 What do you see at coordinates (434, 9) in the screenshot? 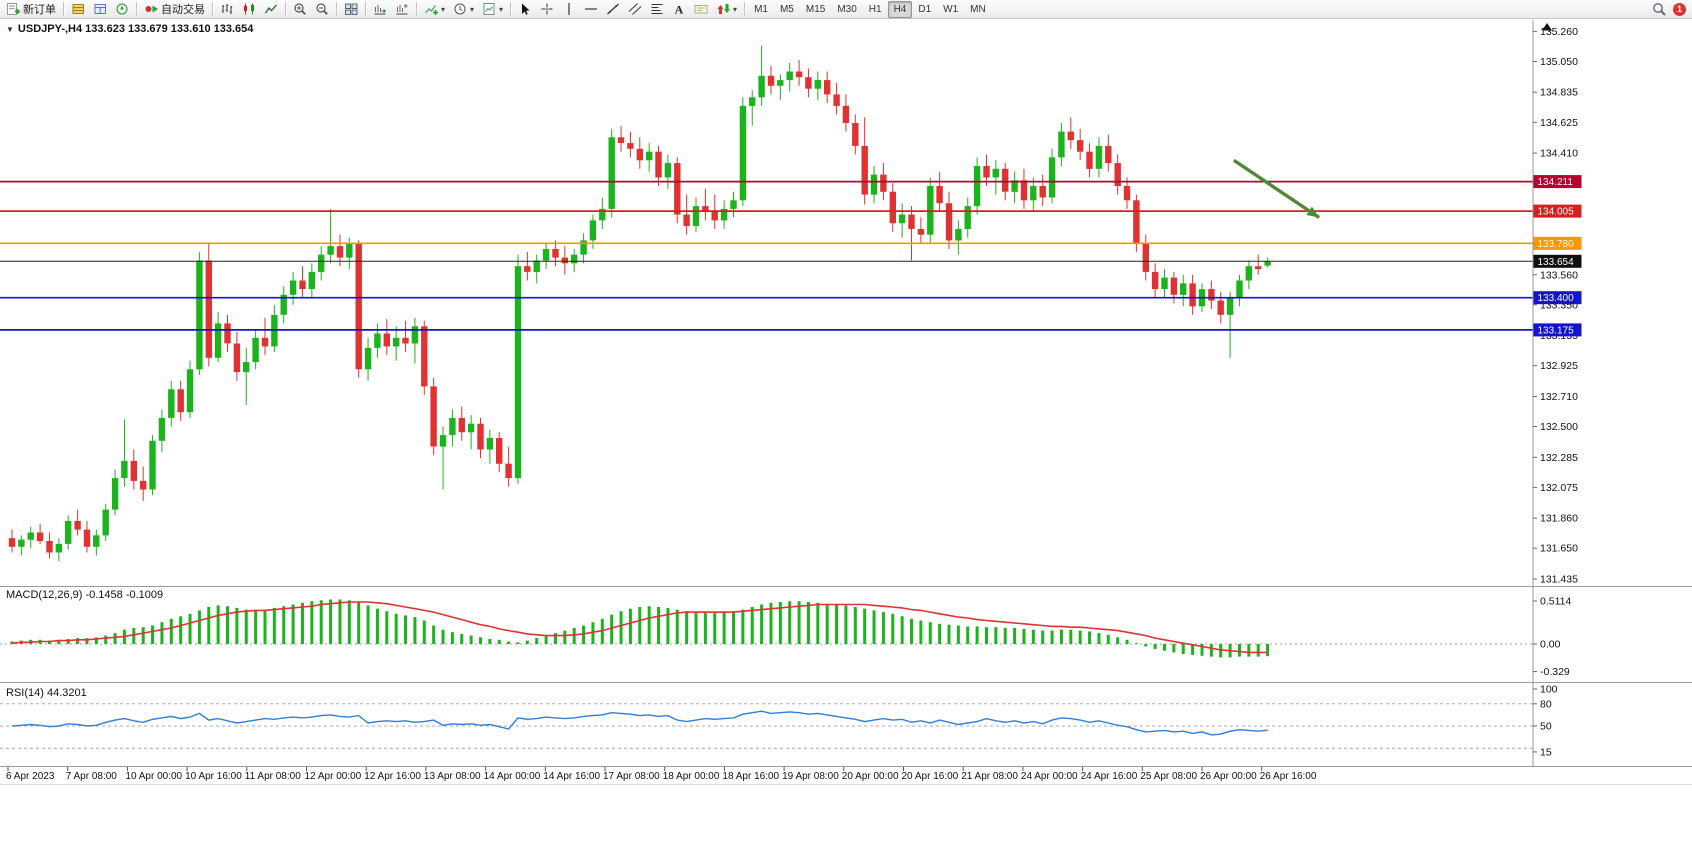
I see `indicators-list-button: ▾` at bounding box center [434, 9].